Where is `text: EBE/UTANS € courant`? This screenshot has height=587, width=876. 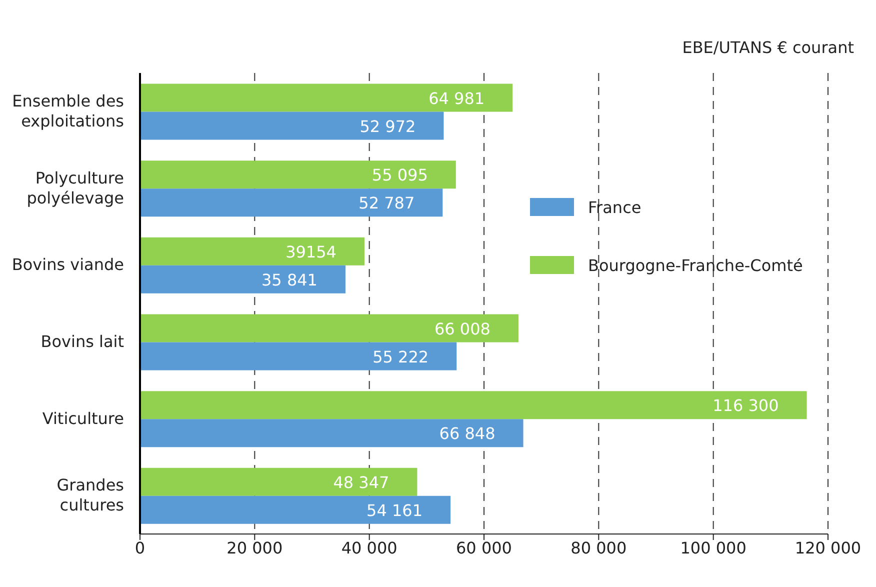 text: EBE/UTANS € courant is located at coordinates (768, 47).